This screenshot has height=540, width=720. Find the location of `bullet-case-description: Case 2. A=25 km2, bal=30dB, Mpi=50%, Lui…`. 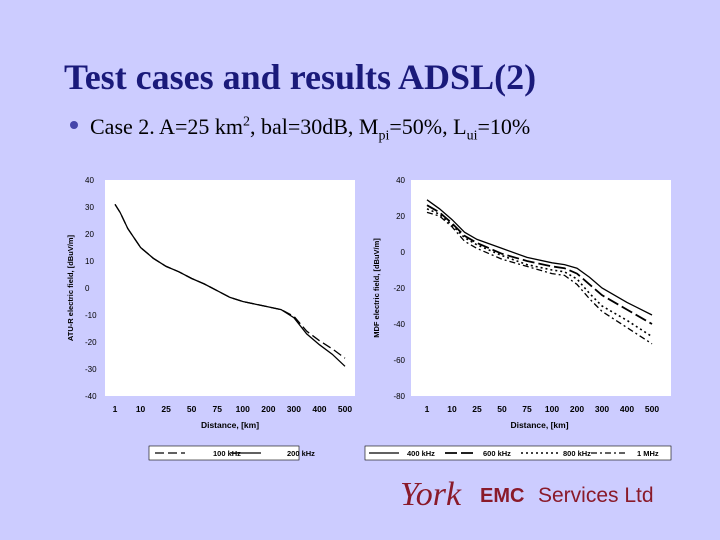

bullet-case-description: Case 2. A=25 km2, bal=30dB, Mpi=50%, Lui… is located at coordinates (300, 129).